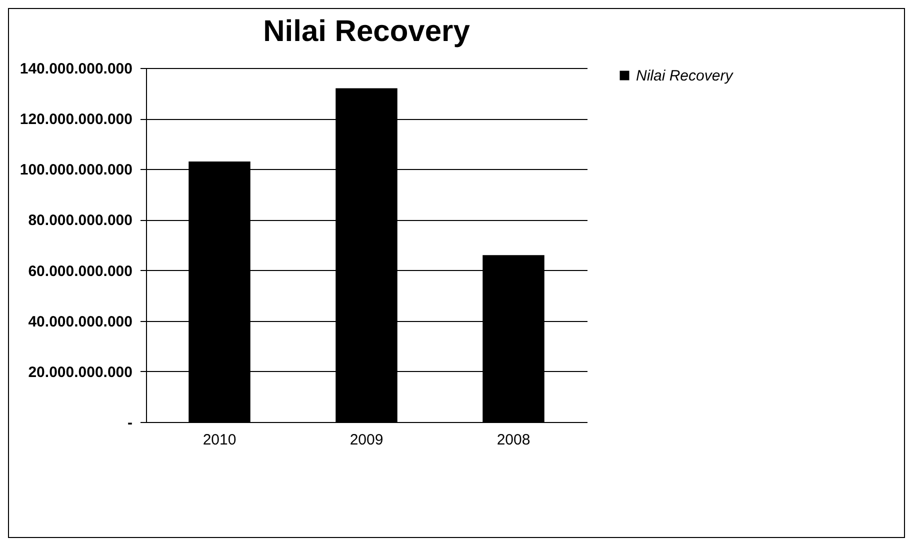  Describe the element at coordinates (367, 440) in the screenshot. I see `x-tick-label: 2009` at that location.